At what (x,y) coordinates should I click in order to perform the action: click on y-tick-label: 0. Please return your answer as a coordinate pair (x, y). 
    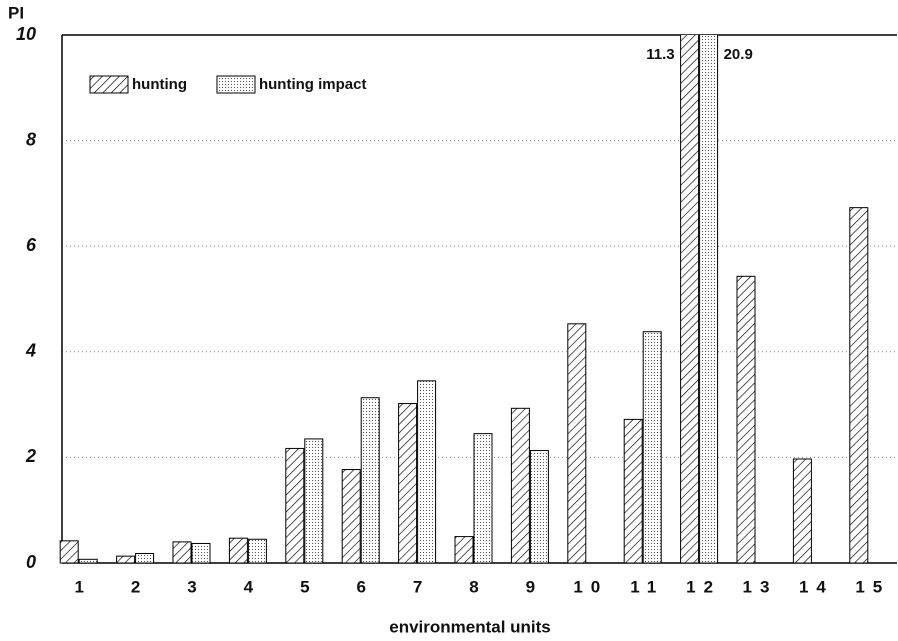
    Looking at the image, I should click on (31, 562).